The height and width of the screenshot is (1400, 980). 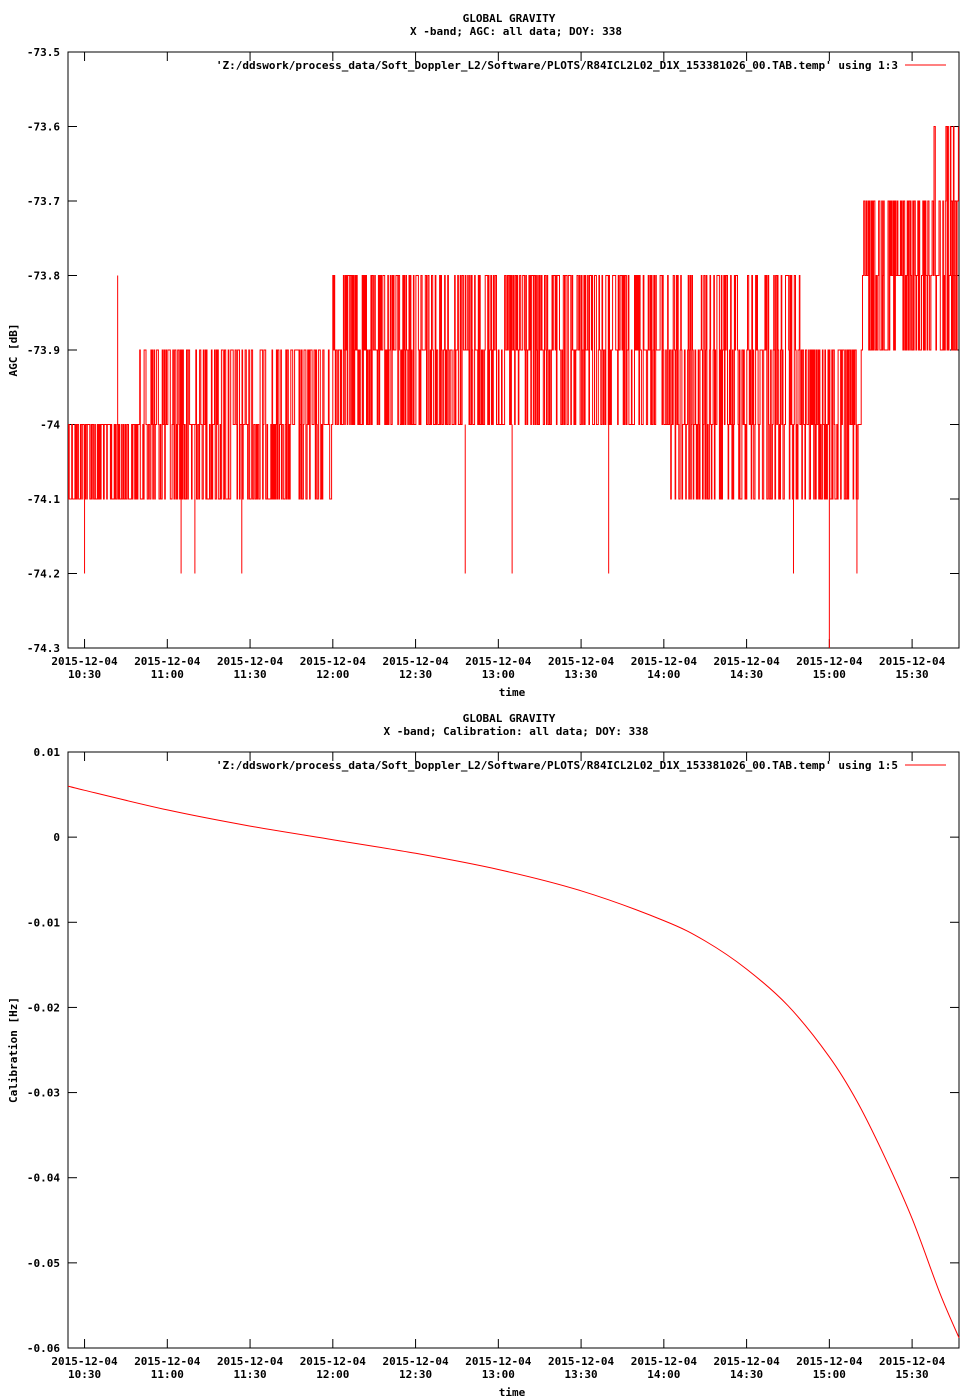 I want to click on y-tick-label: -0.03, so click(x=43, y=1093).